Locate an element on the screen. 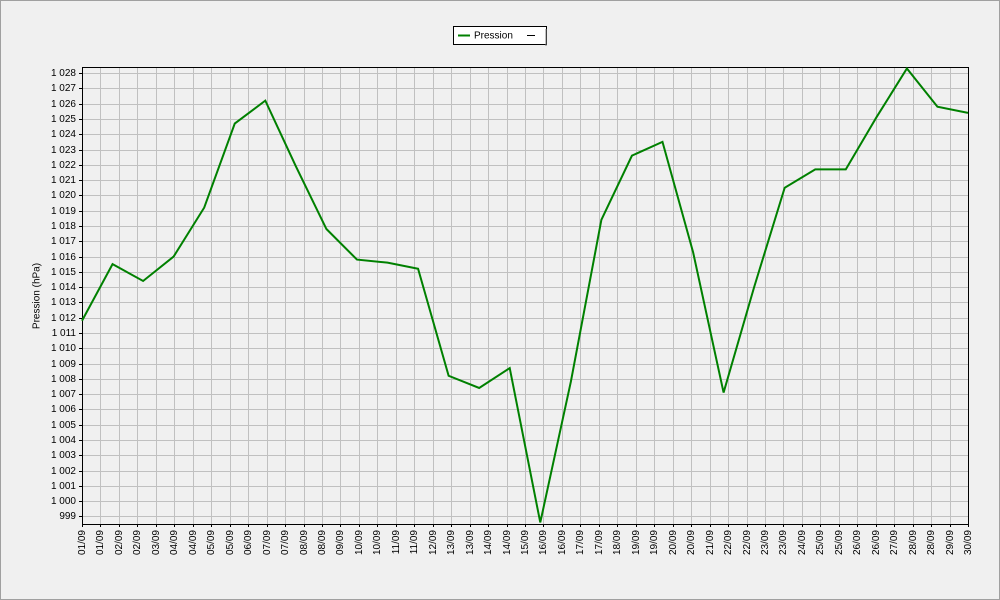 Image resolution: width=1000 pixels, height=600 pixels. y-tick-label: 1 000 is located at coordinates (63, 501).